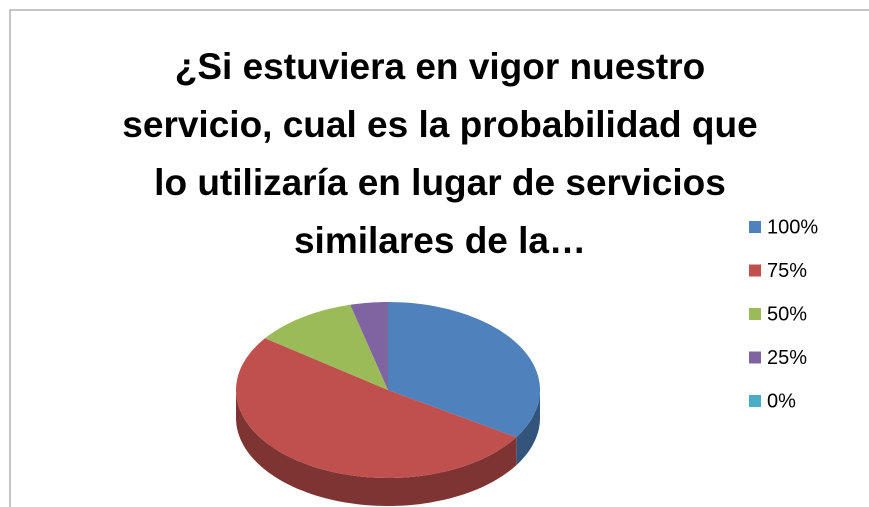 The height and width of the screenshot is (507, 869). What do you see at coordinates (781, 401) in the screenshot?
I see `legend-label: 0%` at bounding box center [781, 401].